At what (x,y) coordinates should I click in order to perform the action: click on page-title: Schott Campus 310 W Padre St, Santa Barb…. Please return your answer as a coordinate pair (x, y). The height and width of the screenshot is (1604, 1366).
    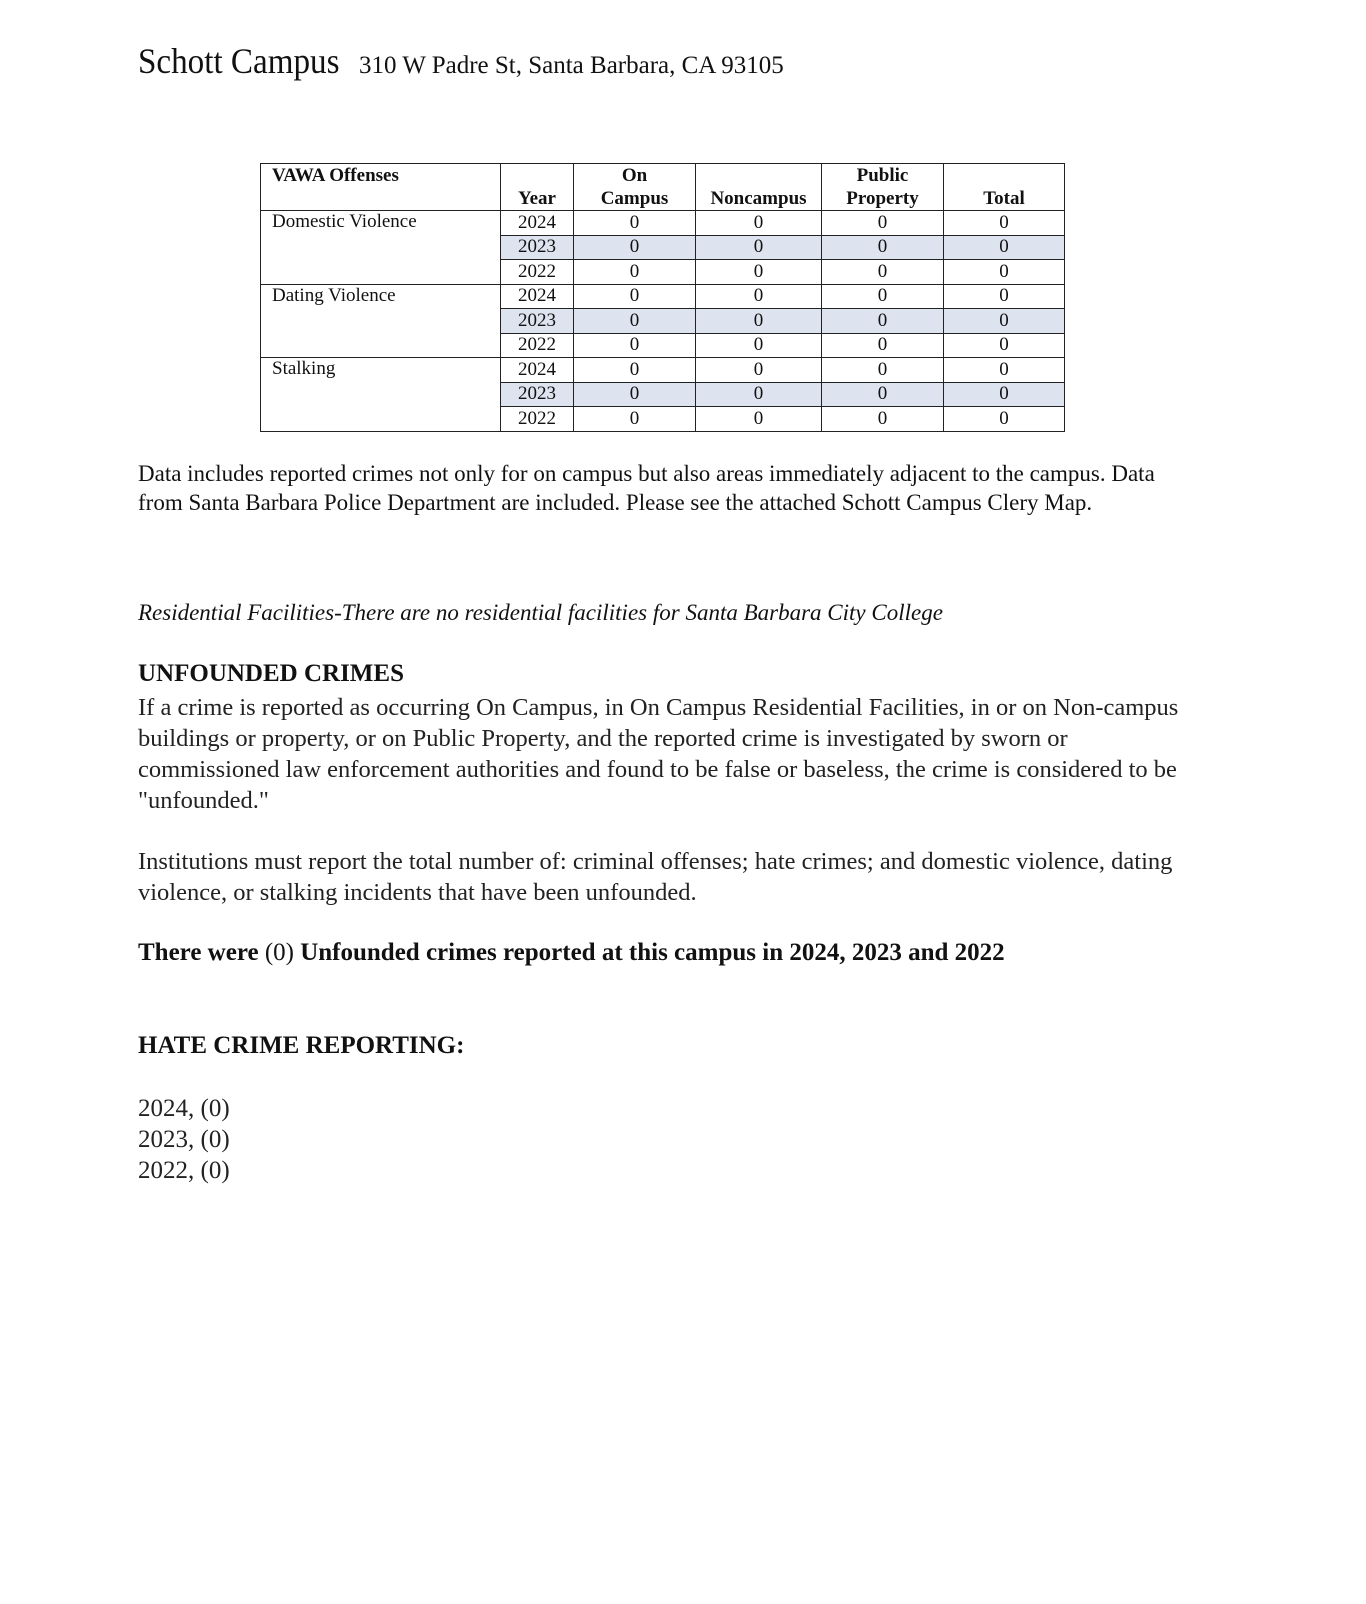
    Looking at the image, I should click on (461, 61).